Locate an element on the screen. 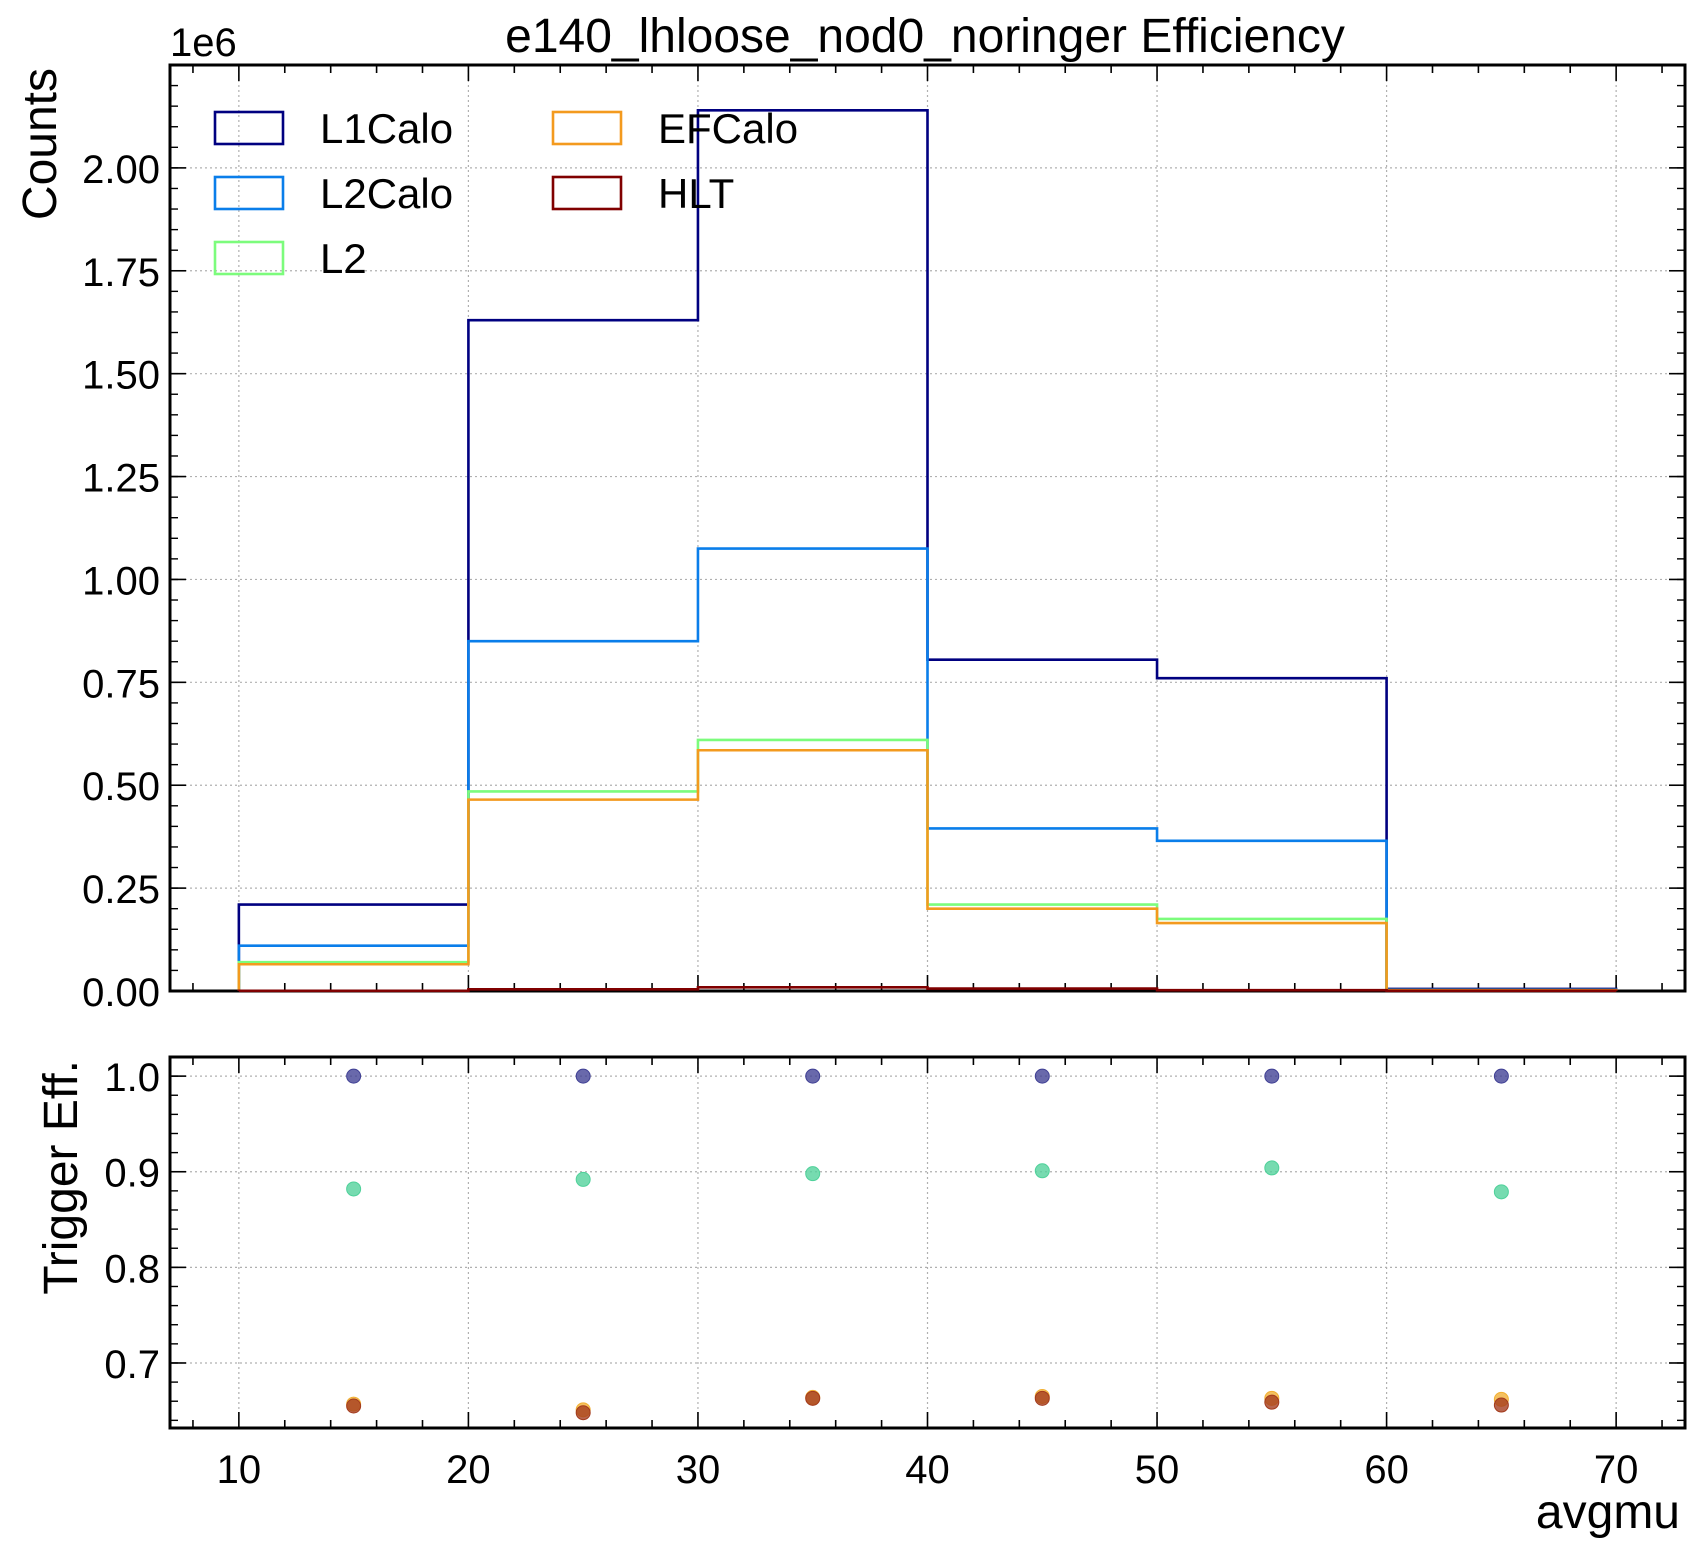 Image resolution: width=1695 pixels, height=1553 pixels. y-tick-label: 0.8 is located at coordinates (132, 1269).